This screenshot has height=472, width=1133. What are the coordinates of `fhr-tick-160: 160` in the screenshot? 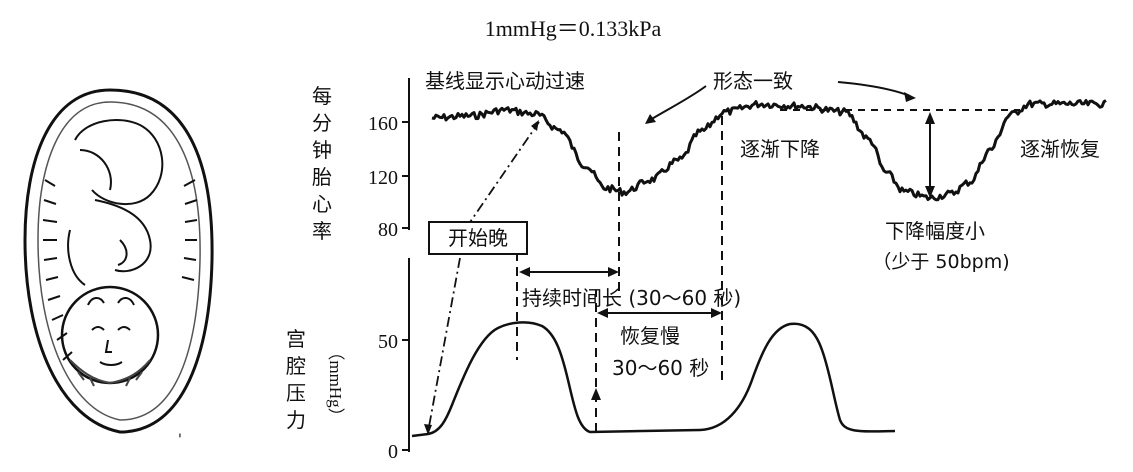 It's located at (383, 124).